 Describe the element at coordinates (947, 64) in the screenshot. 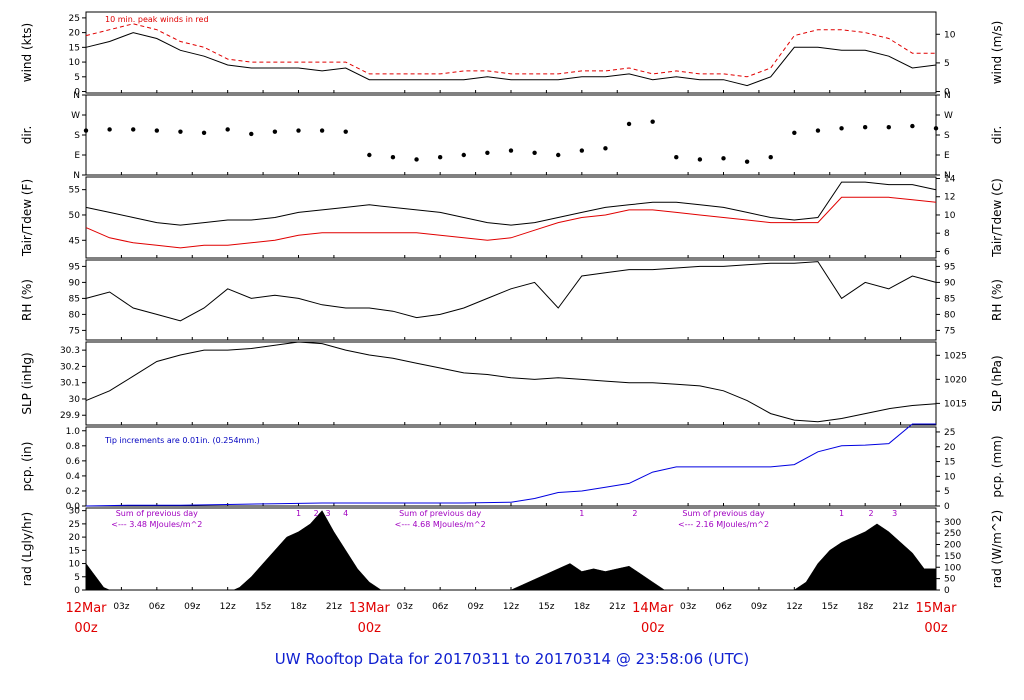

I see `wind-ytick-right-label: 5` at that location.